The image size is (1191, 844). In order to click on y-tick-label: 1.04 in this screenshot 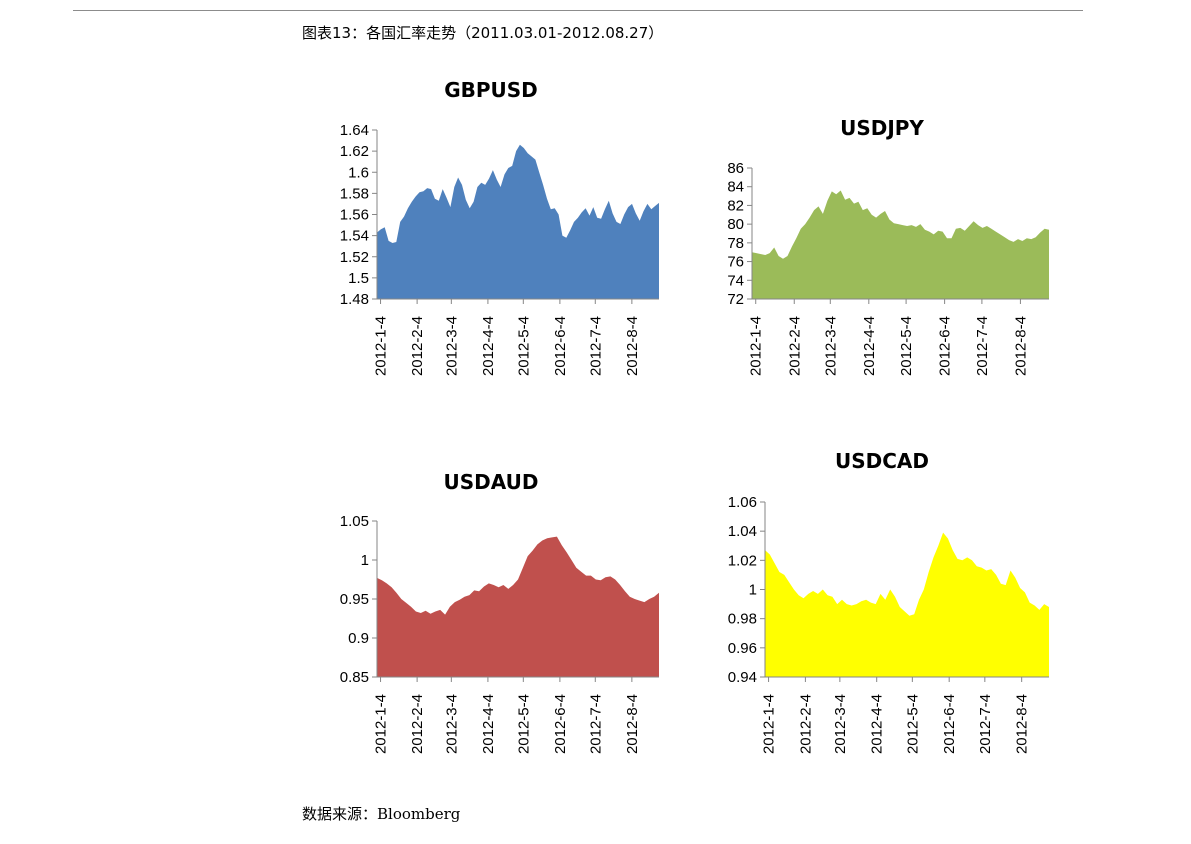, I will do `click(742, 531)`.